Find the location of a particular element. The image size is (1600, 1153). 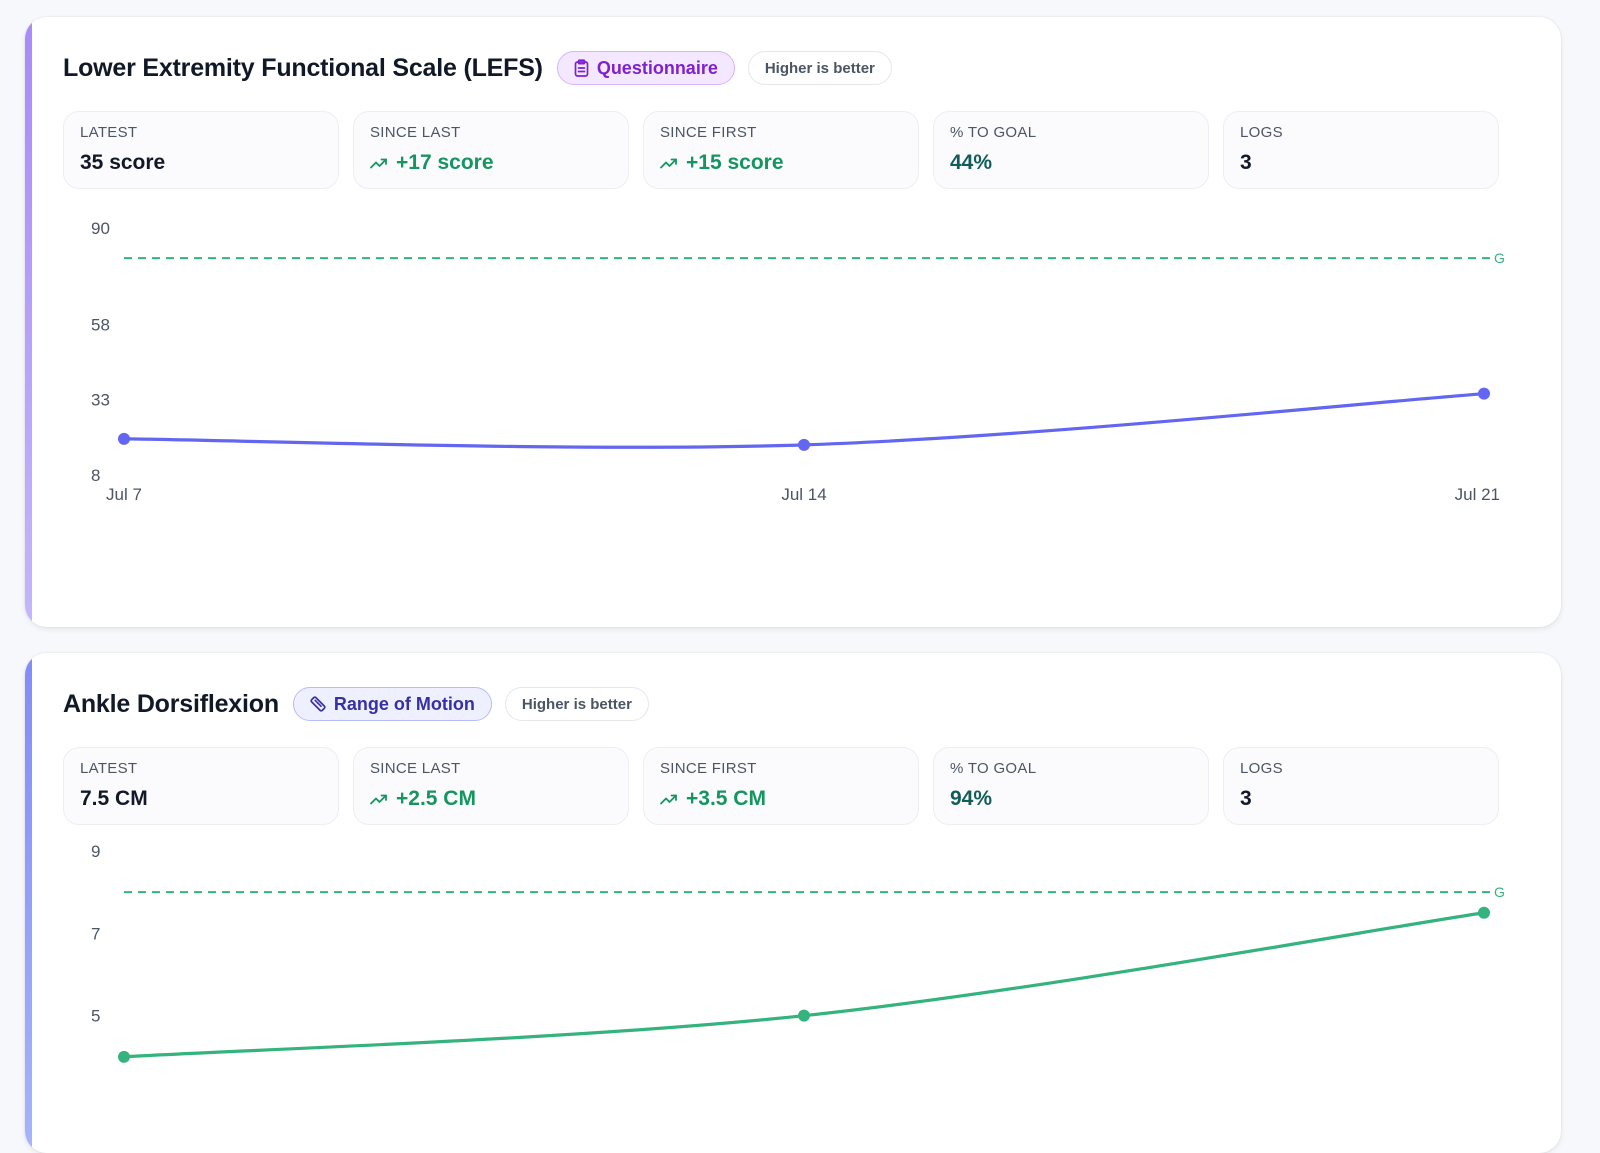

card-title: Ankle Dorsiflexion is located at coordinates (171, 703).